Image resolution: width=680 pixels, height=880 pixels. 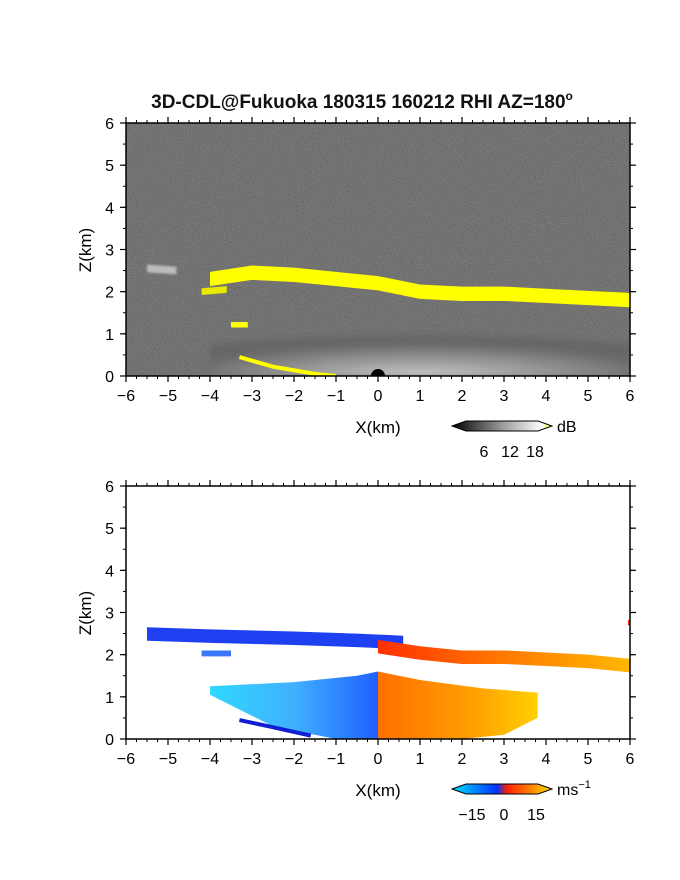 What do you see at coordinates (520, 801) in the screenshot?
I see `velocity-colorbar: ms−1 −15 0 15` at bounding box center [520, 801].